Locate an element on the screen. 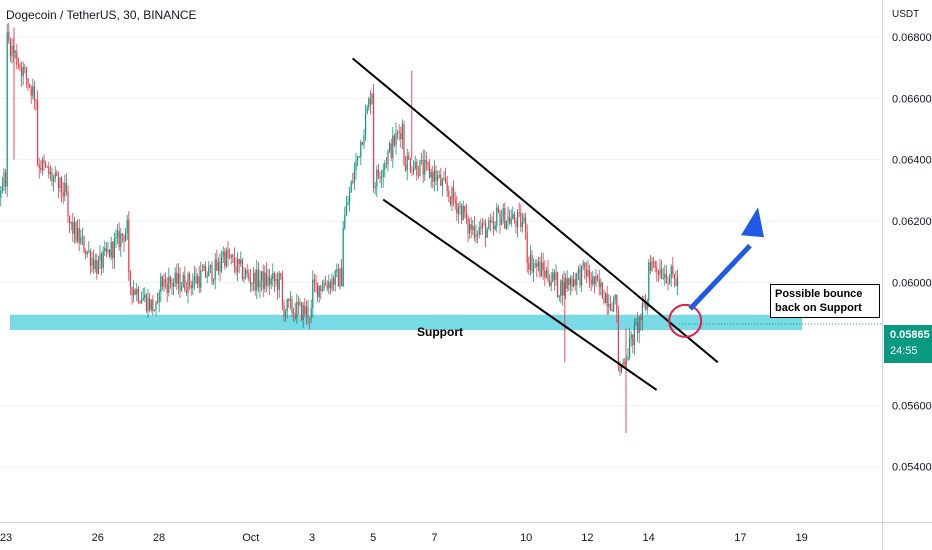 This screenshot has width=932, height=550. time-tick-label: 19 is located at coordinates (801, 538).